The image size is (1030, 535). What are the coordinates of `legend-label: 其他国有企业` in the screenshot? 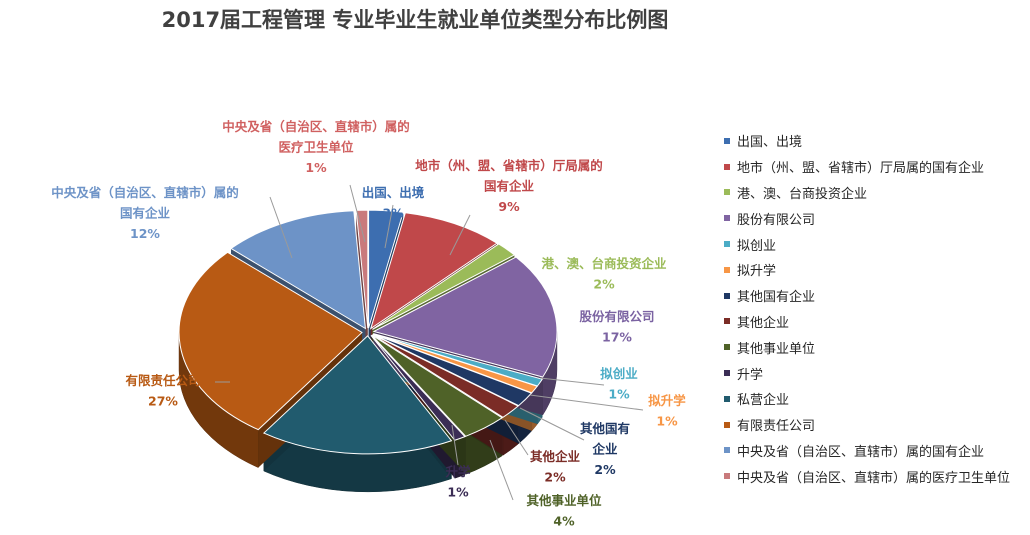 It's located at (776, 298).